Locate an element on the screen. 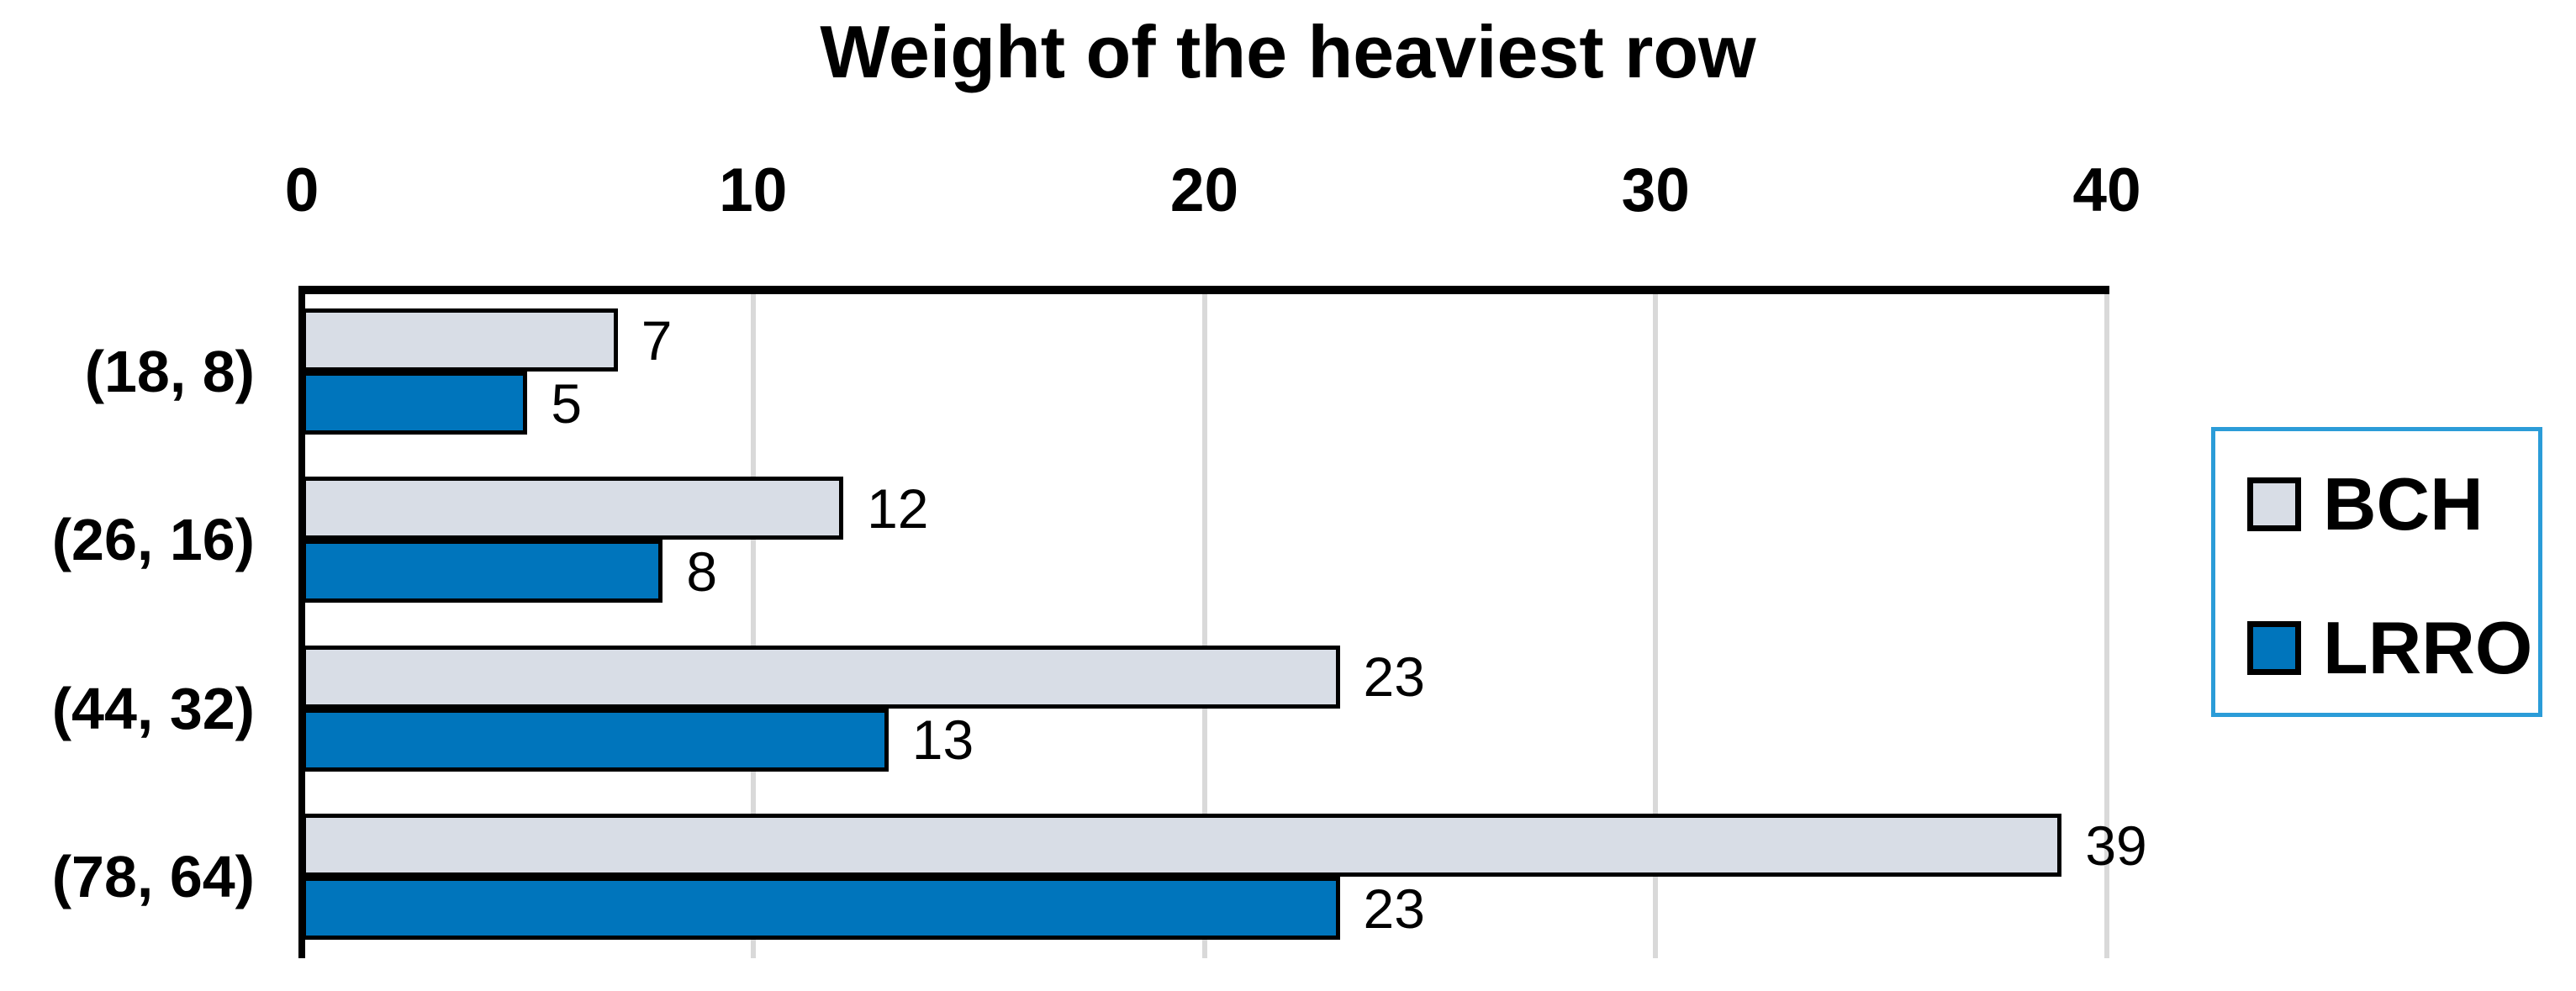 The height and width of the screenshot is (991, 2576). chart-title: Weight of the heaviest row is located at coordinates (1288, 51).